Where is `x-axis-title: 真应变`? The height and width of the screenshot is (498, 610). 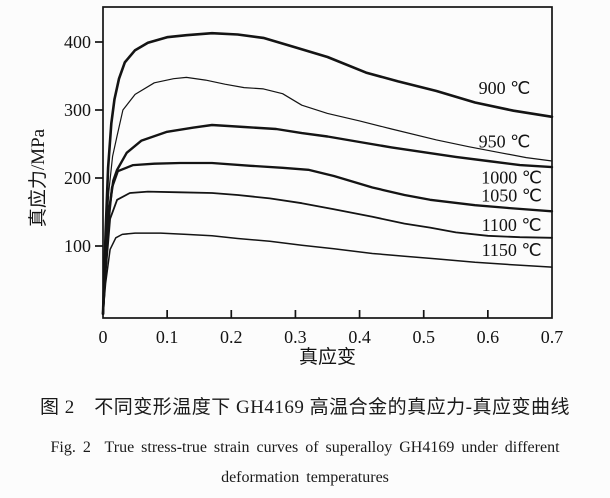
x-axis-title: 真应变 is located at coordinates (327, 357).